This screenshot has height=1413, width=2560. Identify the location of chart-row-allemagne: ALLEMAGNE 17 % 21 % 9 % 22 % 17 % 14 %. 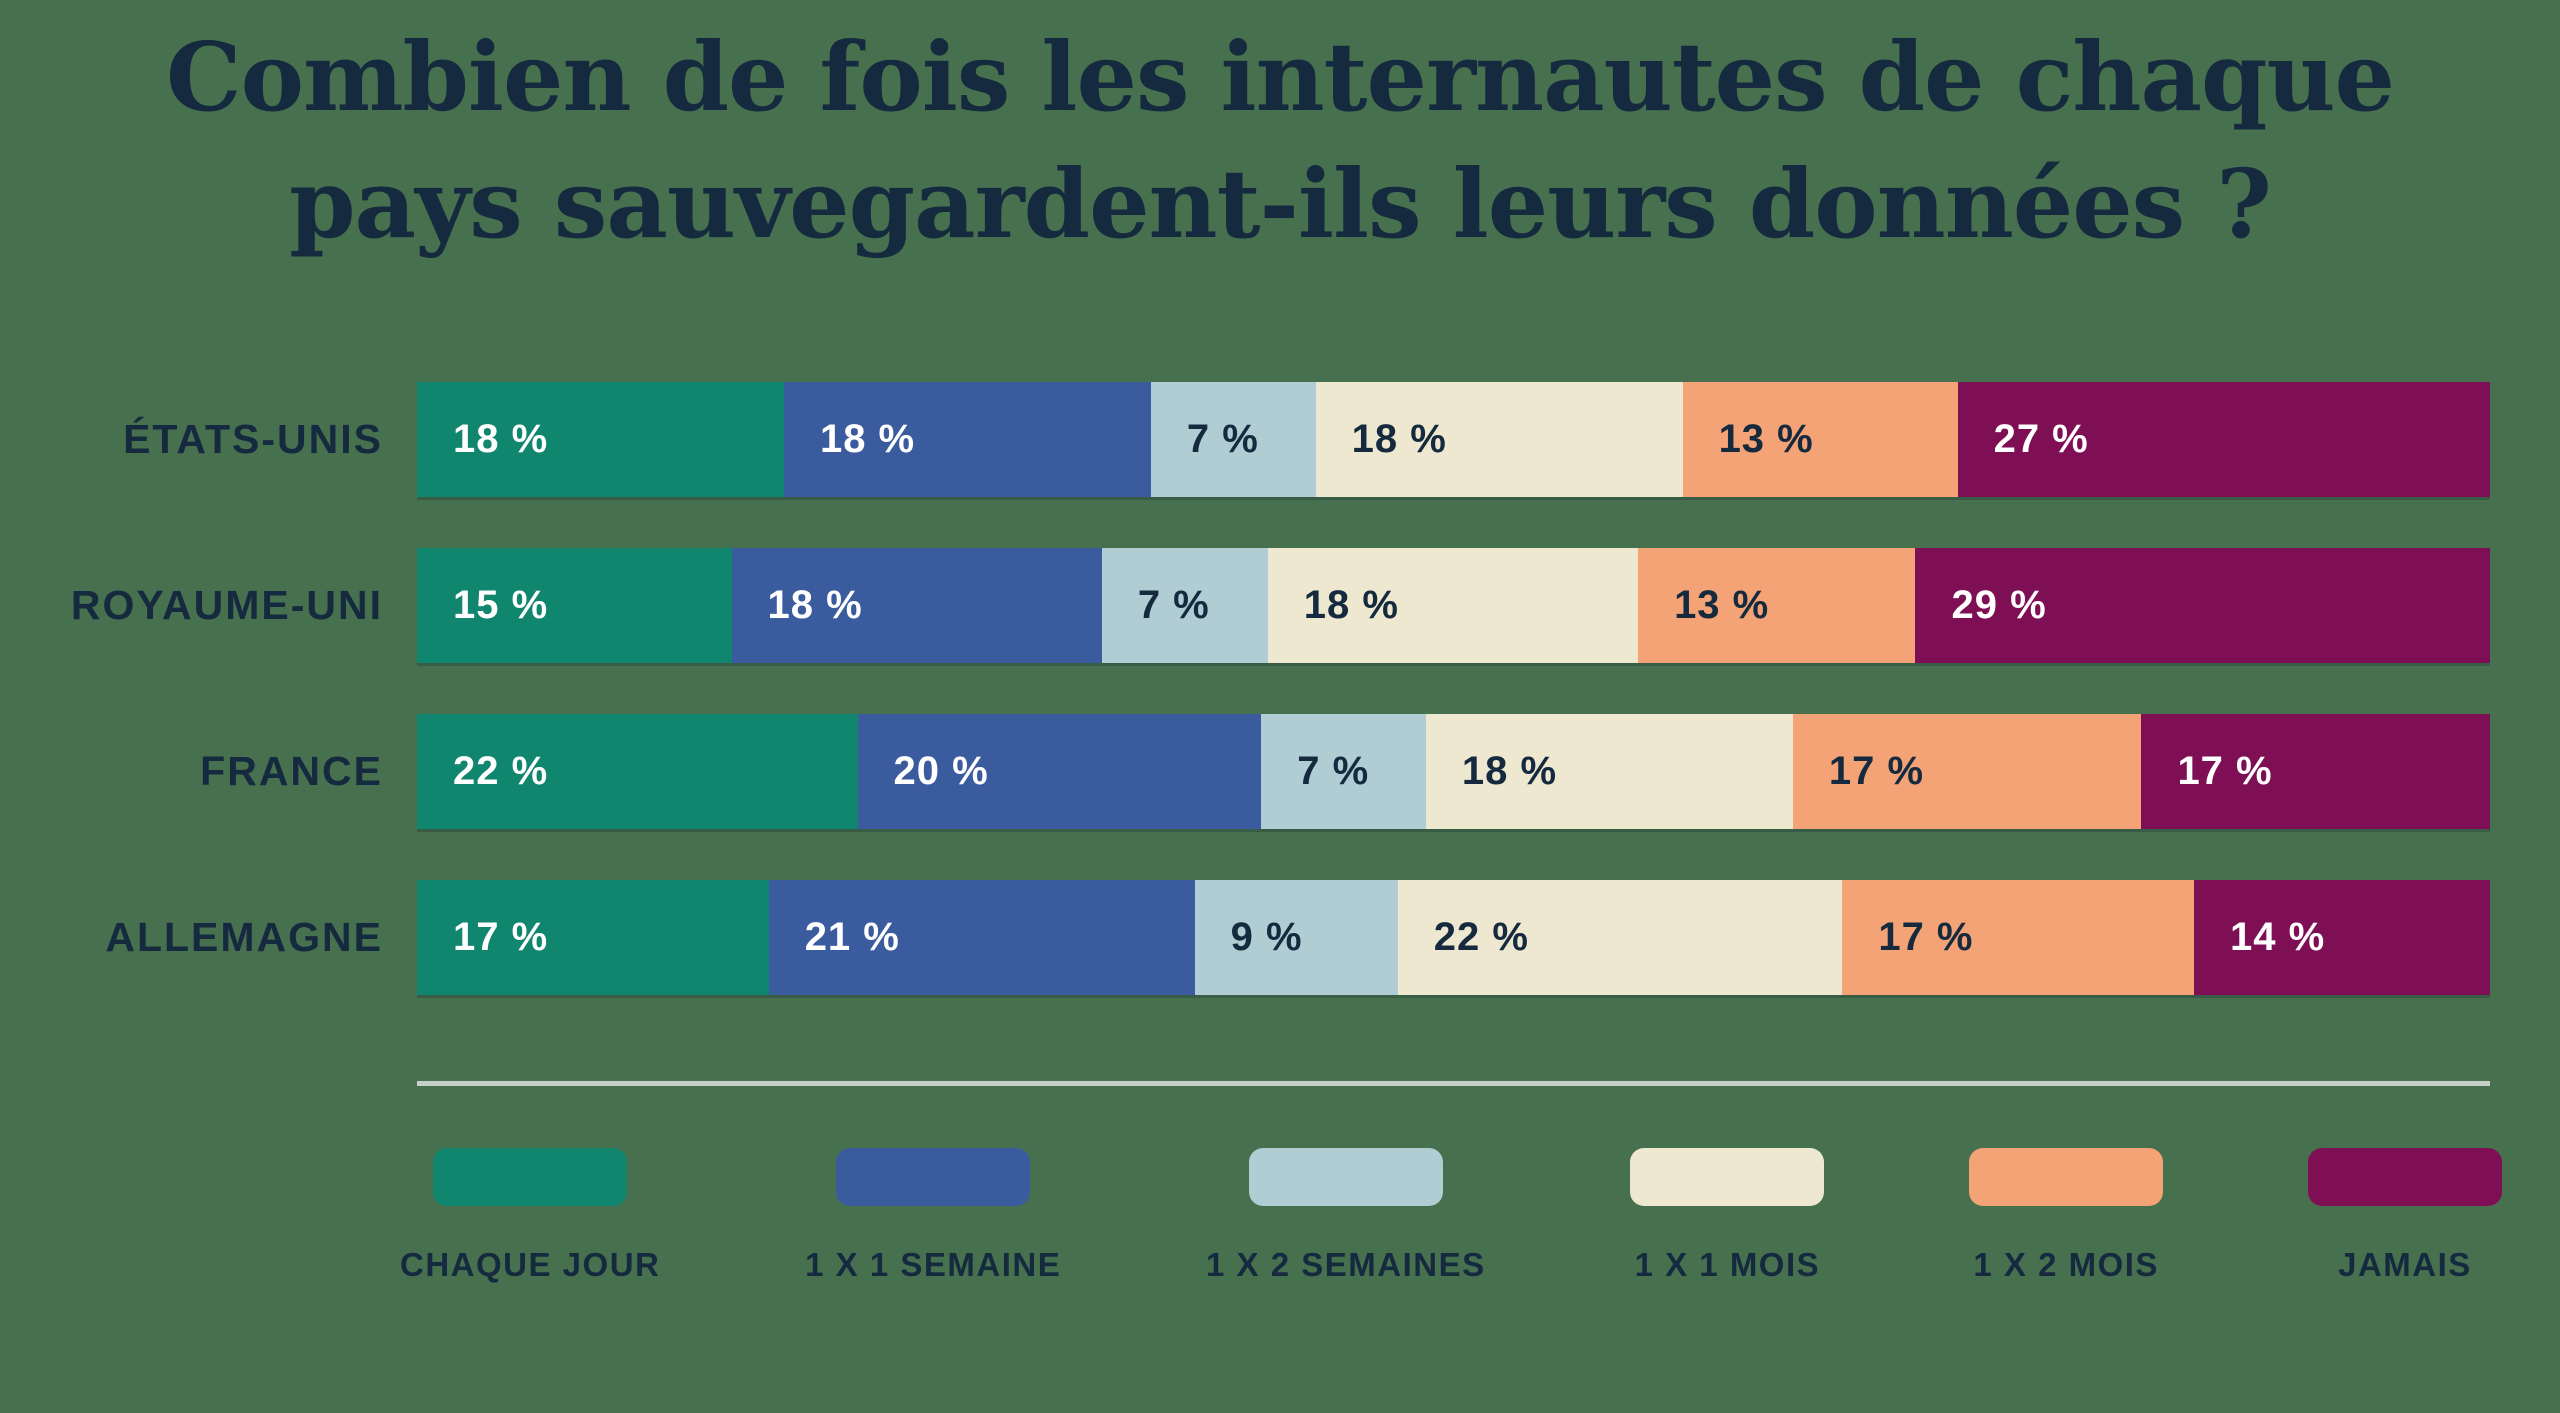
(1280, 937).